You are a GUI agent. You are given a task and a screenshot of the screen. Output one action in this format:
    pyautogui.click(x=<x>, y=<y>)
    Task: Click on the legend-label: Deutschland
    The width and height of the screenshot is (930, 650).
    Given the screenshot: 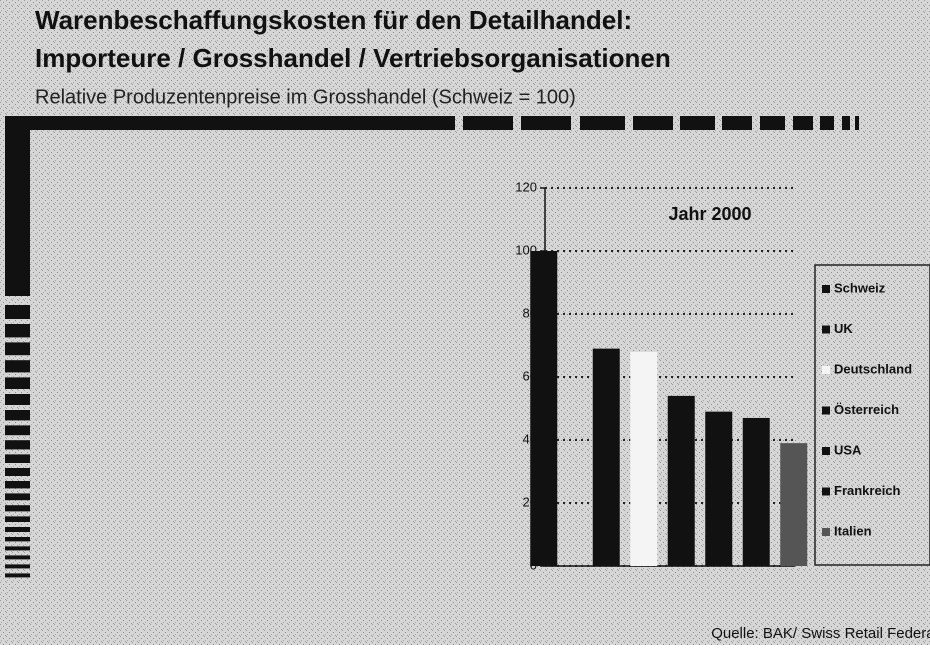 What is the action you would take?
    pyautogui.click(x=873, y=368)
    